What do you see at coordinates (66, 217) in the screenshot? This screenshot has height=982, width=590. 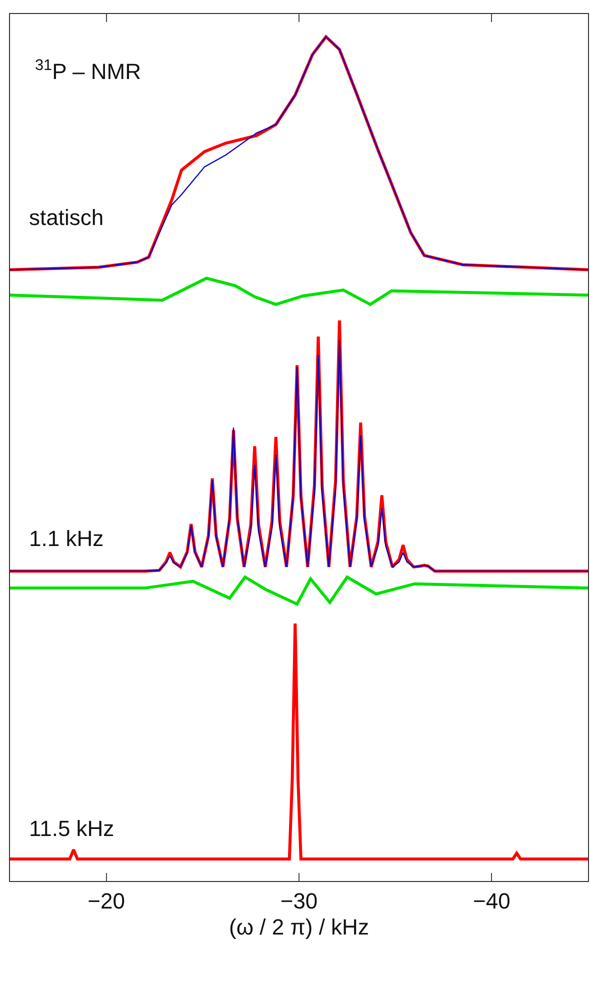 I see `annotation: statisch` at bounding box center [66, 217].